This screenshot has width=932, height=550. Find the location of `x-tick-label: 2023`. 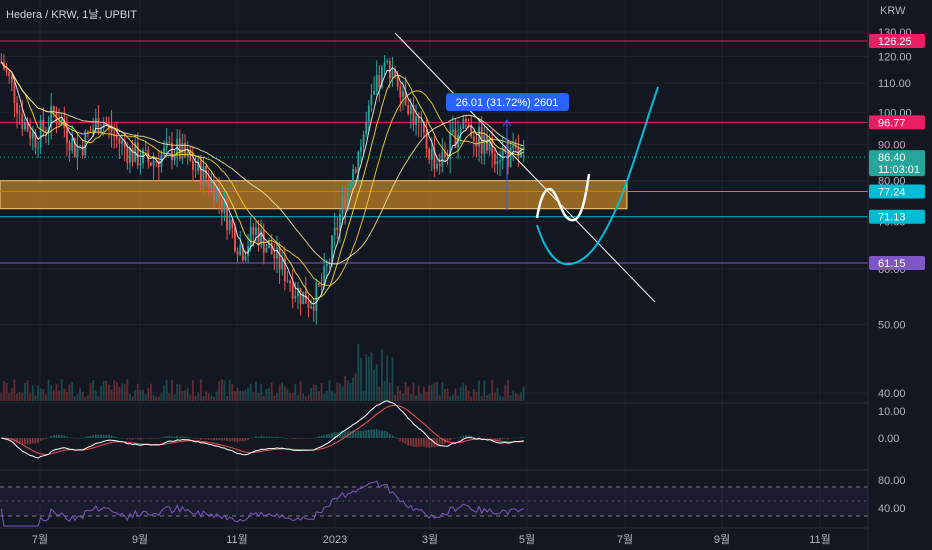

x-tick-label: 2023 is located at coordinates (335, 540).